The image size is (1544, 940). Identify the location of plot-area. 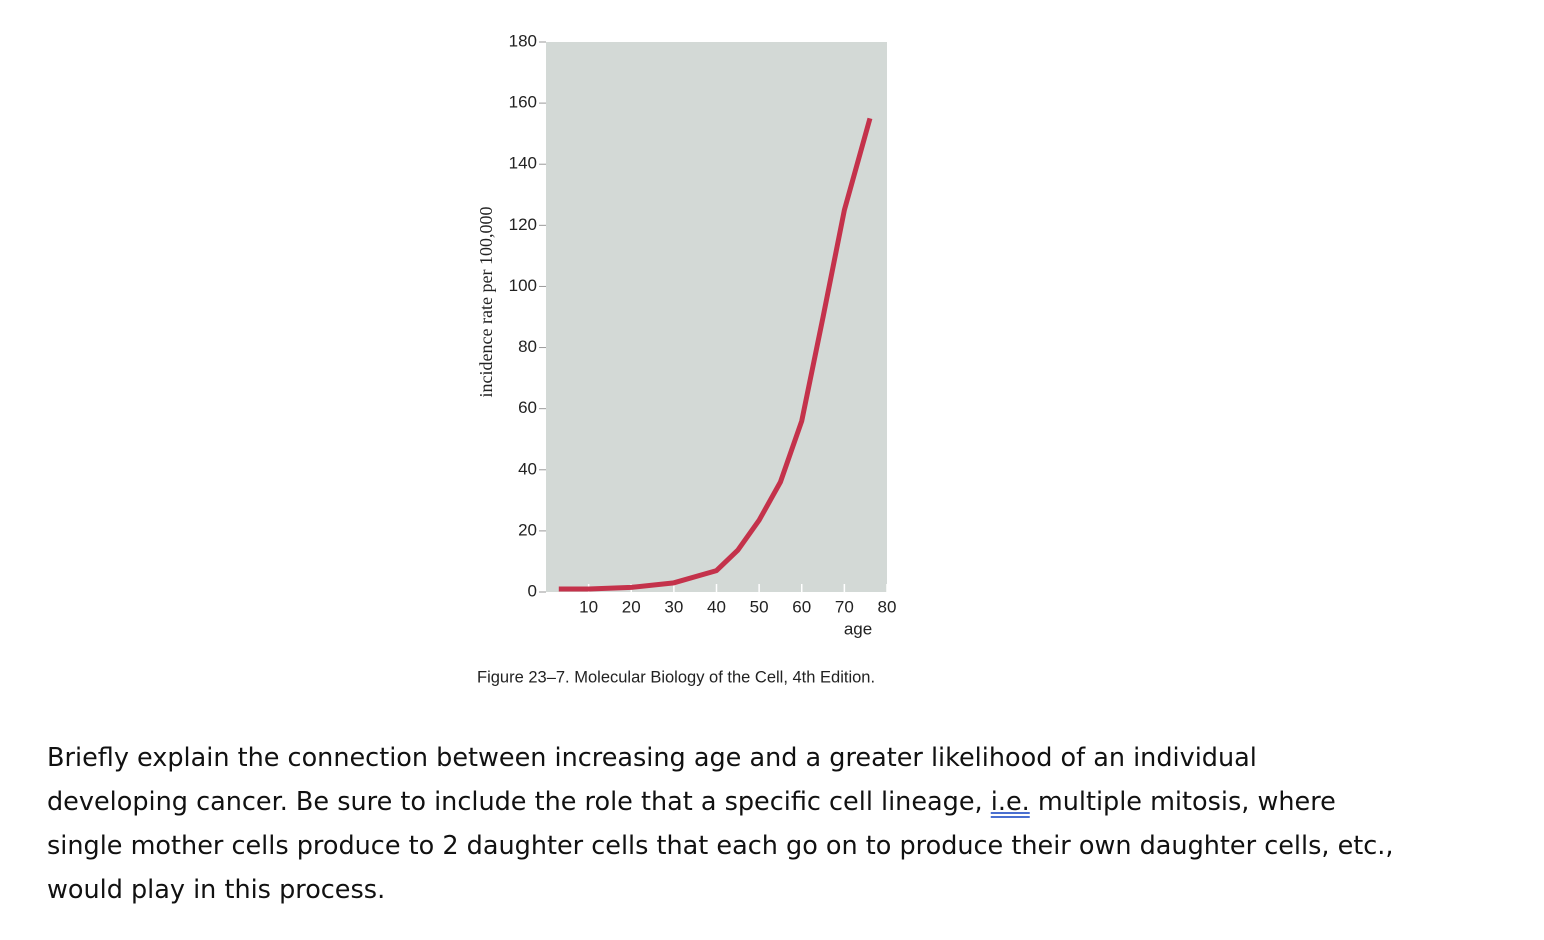
(716, 317).